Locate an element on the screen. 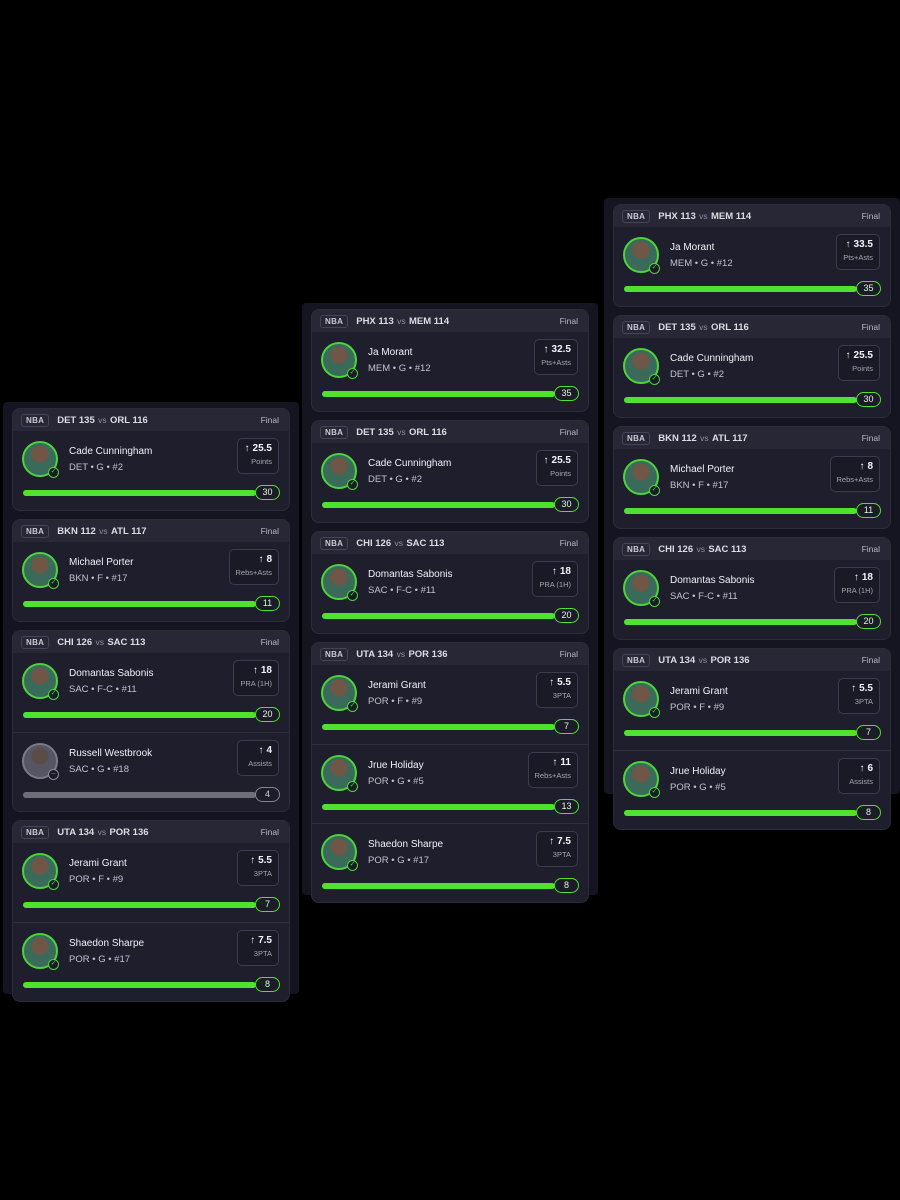 Image resolution: width=900 pixels, height=1200 pixels. result-badge: 30 is located at coordinates (267, 492).